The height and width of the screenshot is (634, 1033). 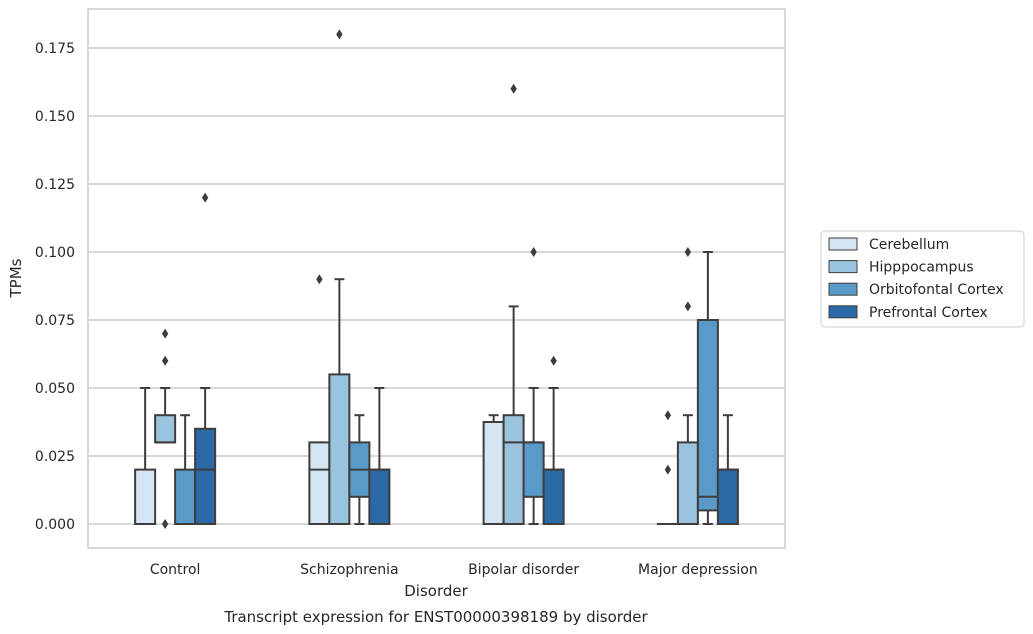 What do you see at coordinates (436, 591) in the screenshot?
I see `x-axis-label: Disorder` at bounding box center [436, 591].